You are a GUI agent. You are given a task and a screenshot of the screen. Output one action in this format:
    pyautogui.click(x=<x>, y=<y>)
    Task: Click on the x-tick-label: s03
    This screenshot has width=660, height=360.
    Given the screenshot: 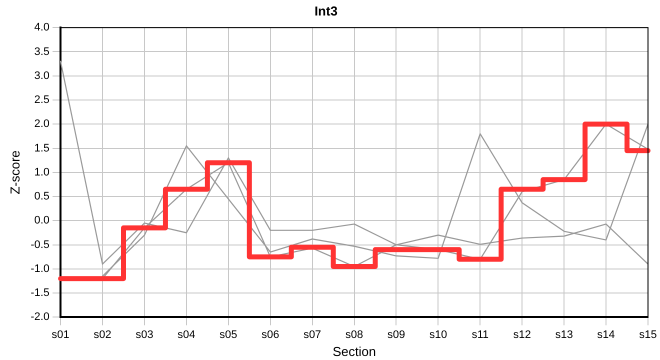 What is the action you would take?
    pyautogui.click(x=145, y=334)
    